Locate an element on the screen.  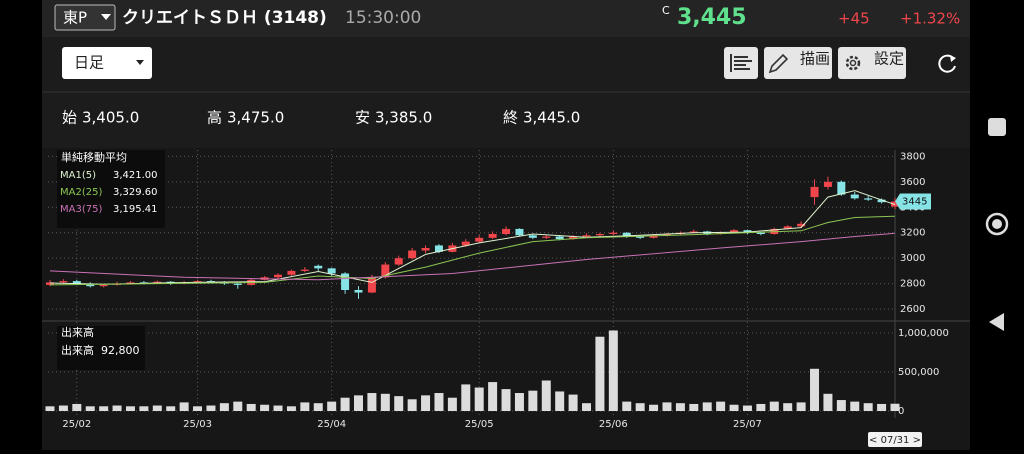
nav-recent is located at coordinates (997, 127).